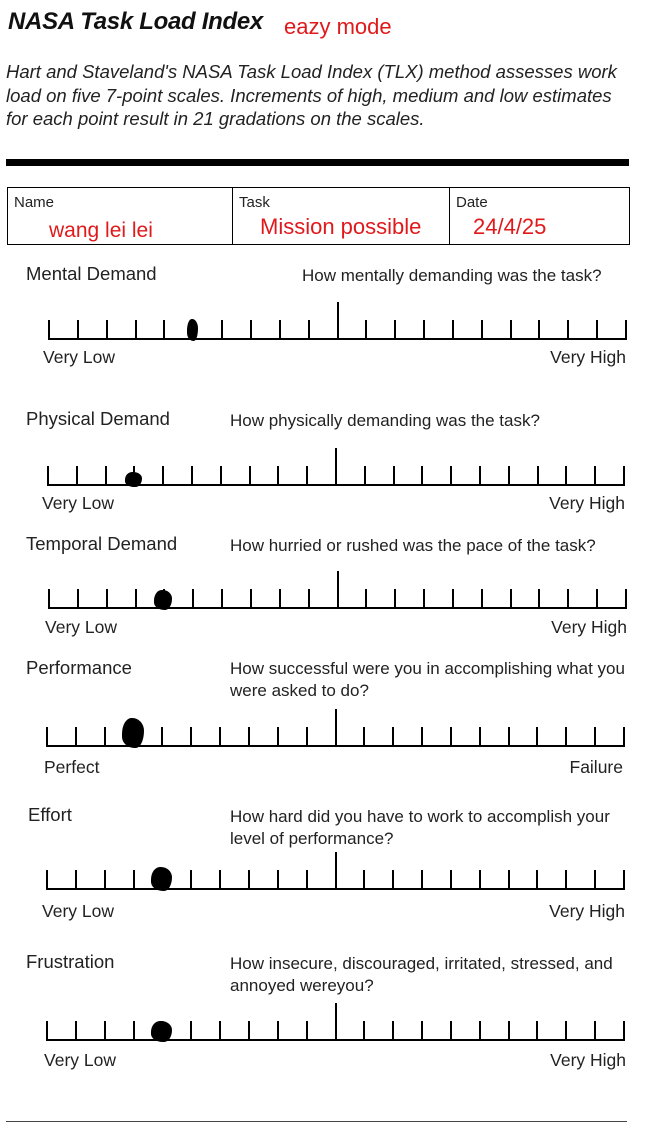  I want to click on frustration-scale, so click(335, 1021).